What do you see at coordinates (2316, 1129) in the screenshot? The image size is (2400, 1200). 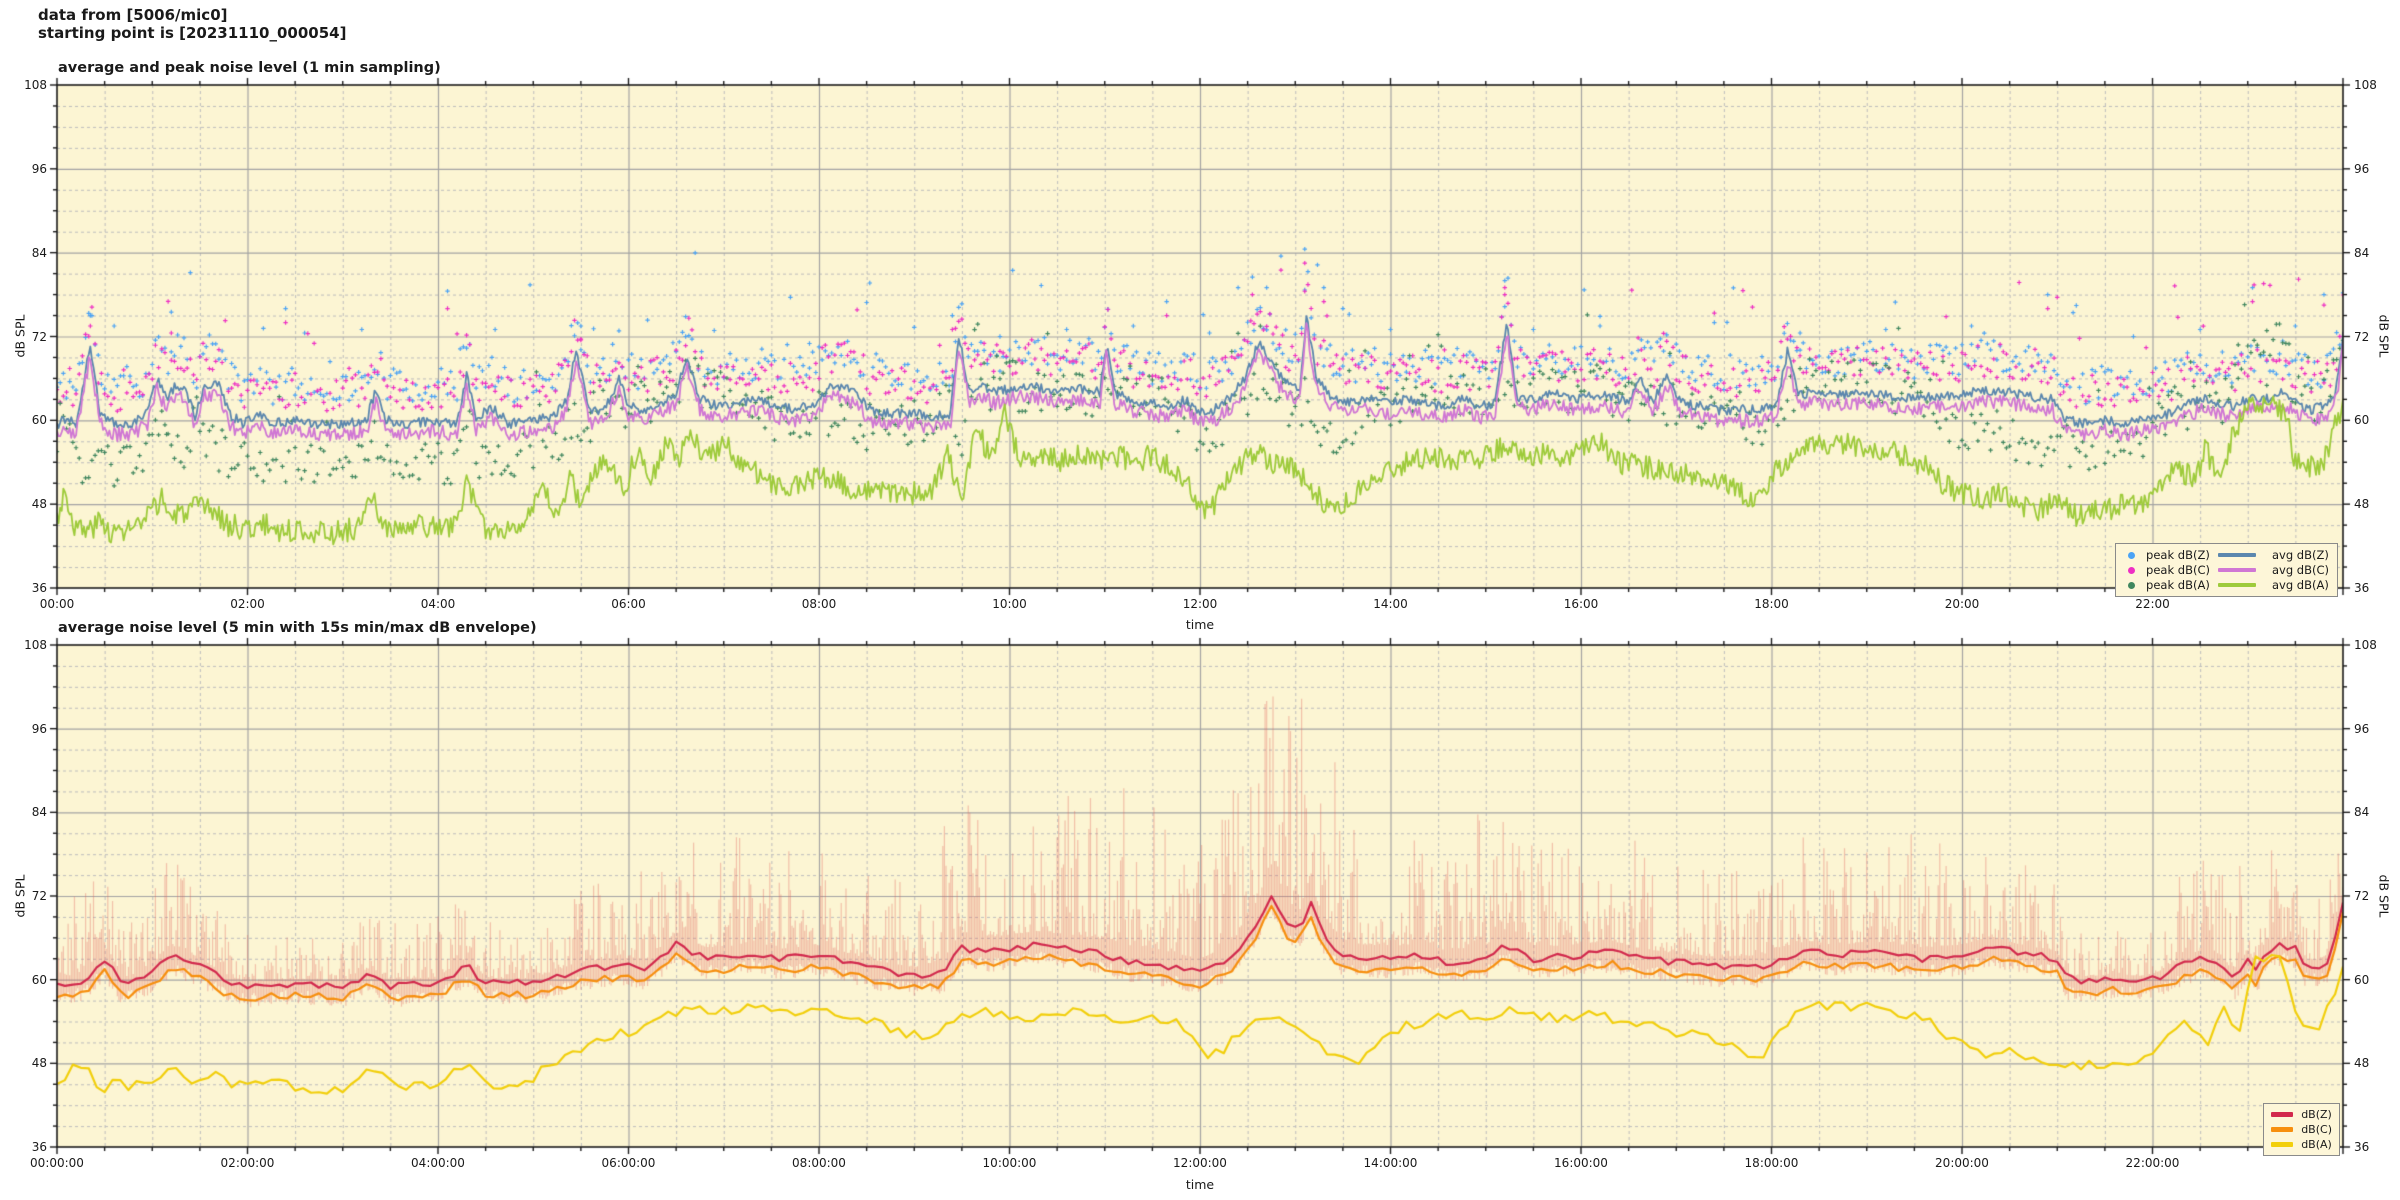 I see `legend-label: dB(C)` at bounding box center [2316, 1129].